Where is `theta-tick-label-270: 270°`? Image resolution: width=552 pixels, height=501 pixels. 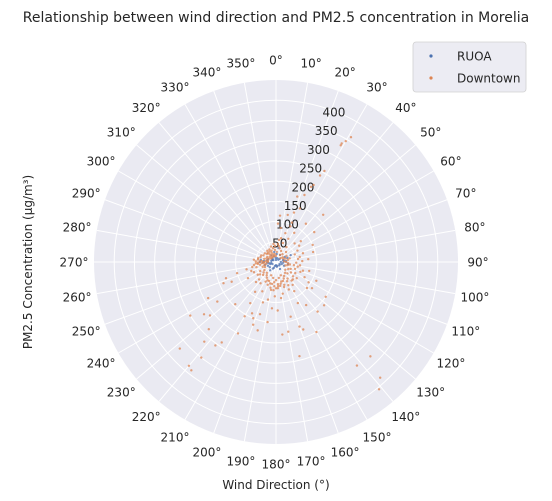
theta-tick-label-270: 270° is located at coordinates (74, 263).